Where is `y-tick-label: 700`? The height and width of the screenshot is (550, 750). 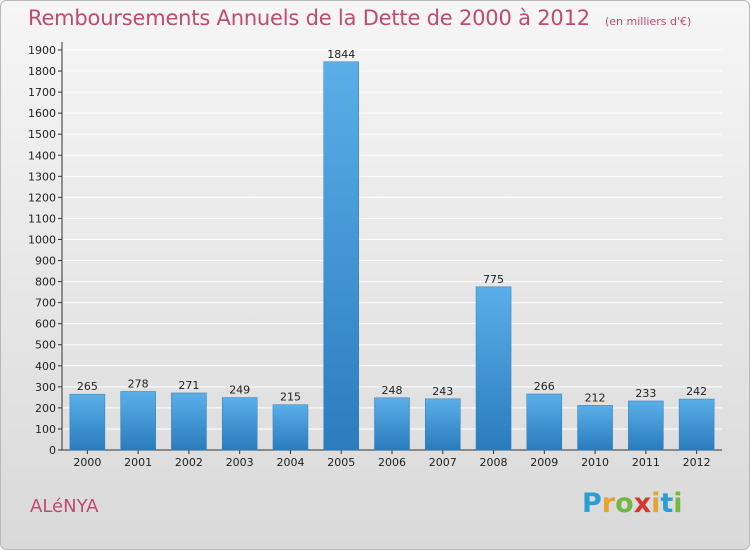 y-tick-label: 700 is located at coordinates (45, 303).